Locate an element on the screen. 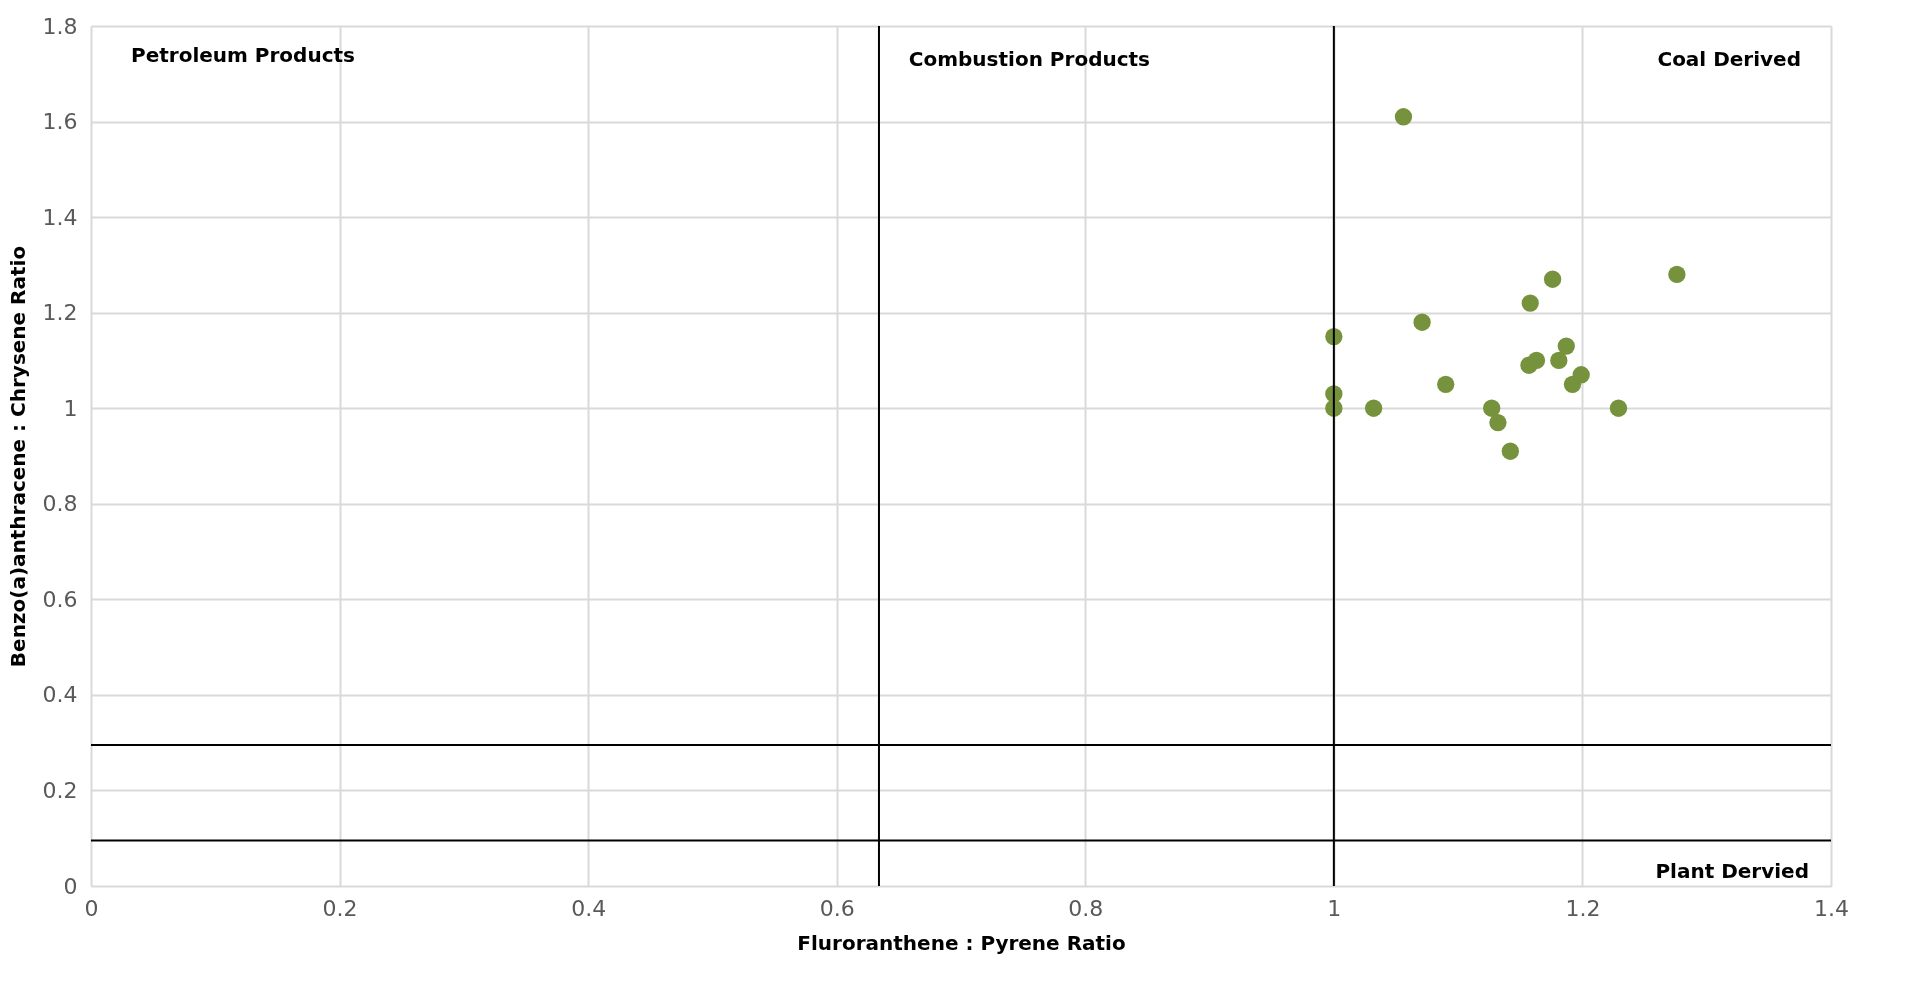 The image size is (1918, 1002). x-tick-label: 0 is located at coordinates (91, 908).